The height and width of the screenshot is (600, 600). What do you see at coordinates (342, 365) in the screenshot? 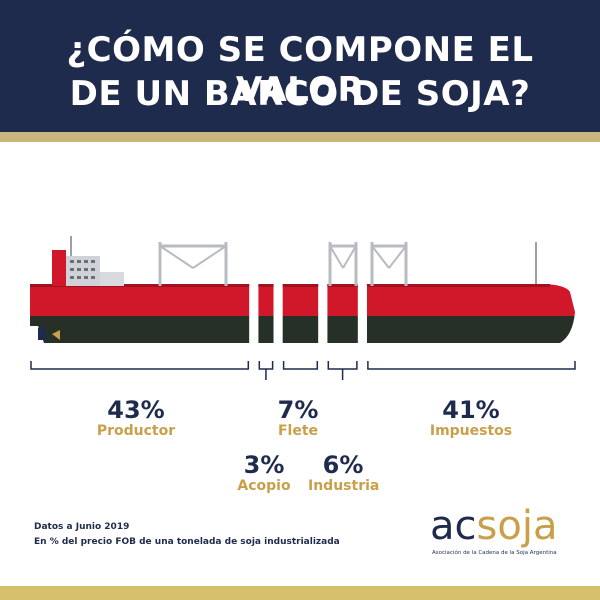
I see `bracket-industria` at bounding box center [342, 365].